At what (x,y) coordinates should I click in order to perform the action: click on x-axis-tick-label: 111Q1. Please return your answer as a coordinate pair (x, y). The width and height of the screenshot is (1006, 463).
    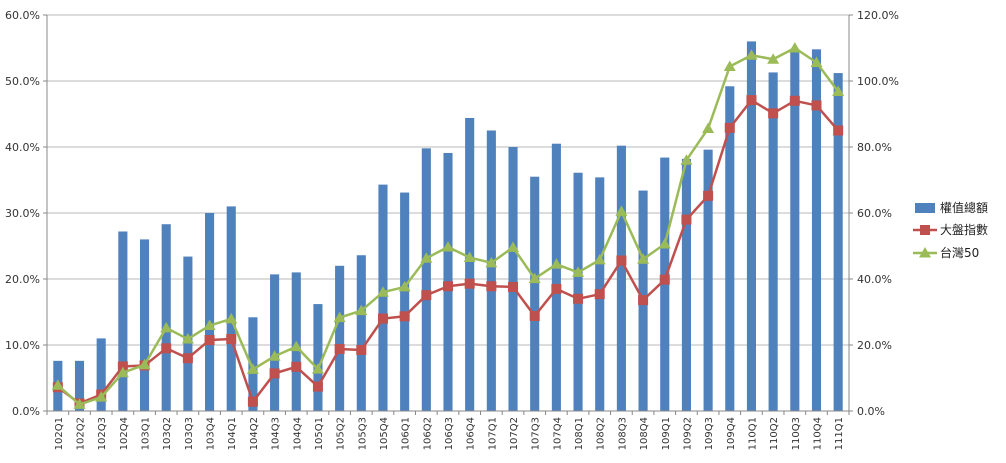
    Looking at the image, I should click on (839, 433).